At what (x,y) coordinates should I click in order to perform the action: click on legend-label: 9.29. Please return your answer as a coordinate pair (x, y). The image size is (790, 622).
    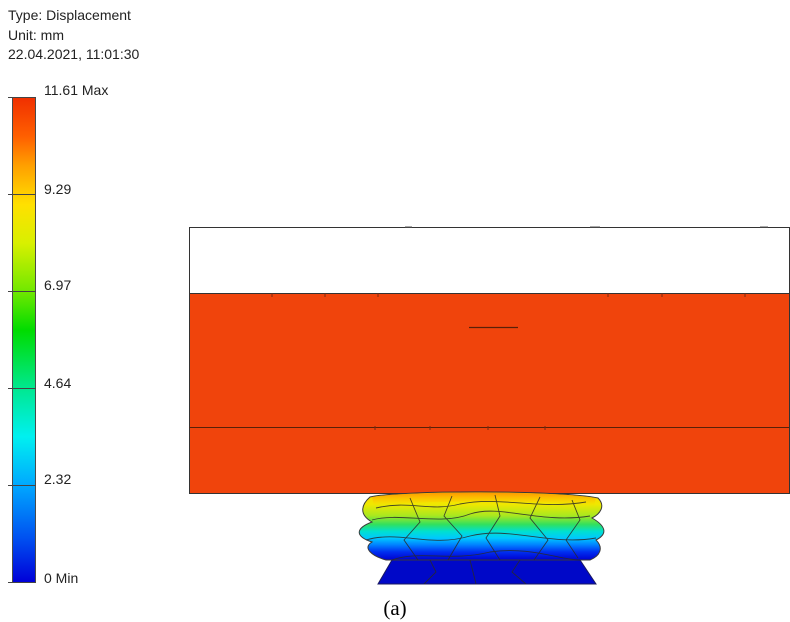
    Looking at the image, I should click on (58, 189).